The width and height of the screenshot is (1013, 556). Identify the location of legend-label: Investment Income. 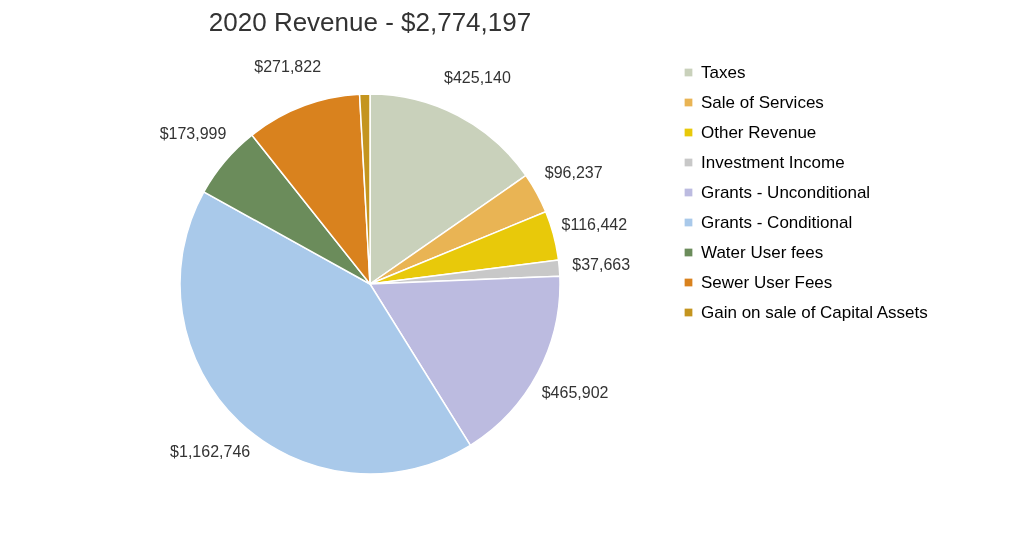
(773, 162).